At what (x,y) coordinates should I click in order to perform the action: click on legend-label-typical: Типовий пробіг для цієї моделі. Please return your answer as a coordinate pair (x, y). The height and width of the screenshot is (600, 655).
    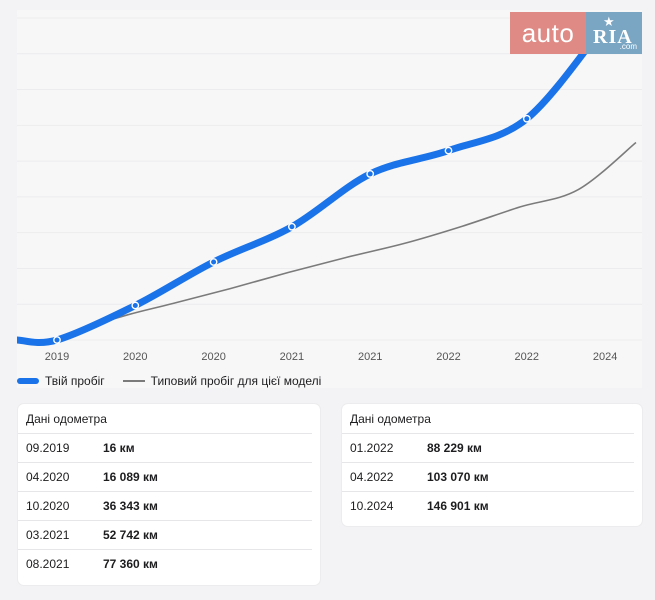
    Looking at the image, I should click on (236, 381).